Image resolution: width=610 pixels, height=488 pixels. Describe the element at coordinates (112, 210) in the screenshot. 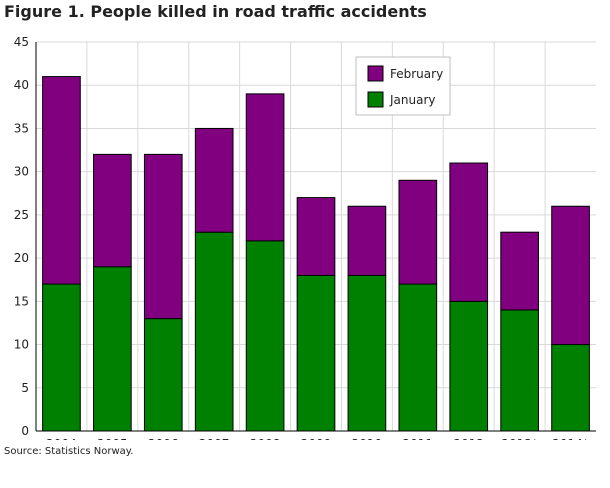

I see `bar-february-2005` at that location.